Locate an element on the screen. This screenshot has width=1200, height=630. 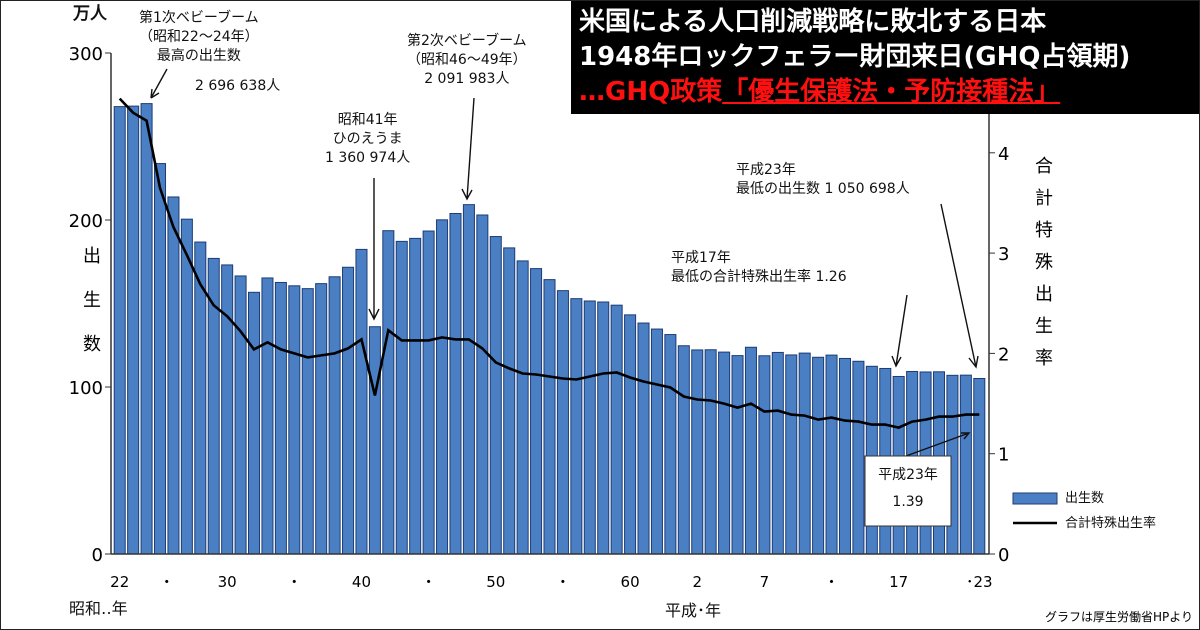
y2-tick-label: 3 is located at coordinates (1003, 254).